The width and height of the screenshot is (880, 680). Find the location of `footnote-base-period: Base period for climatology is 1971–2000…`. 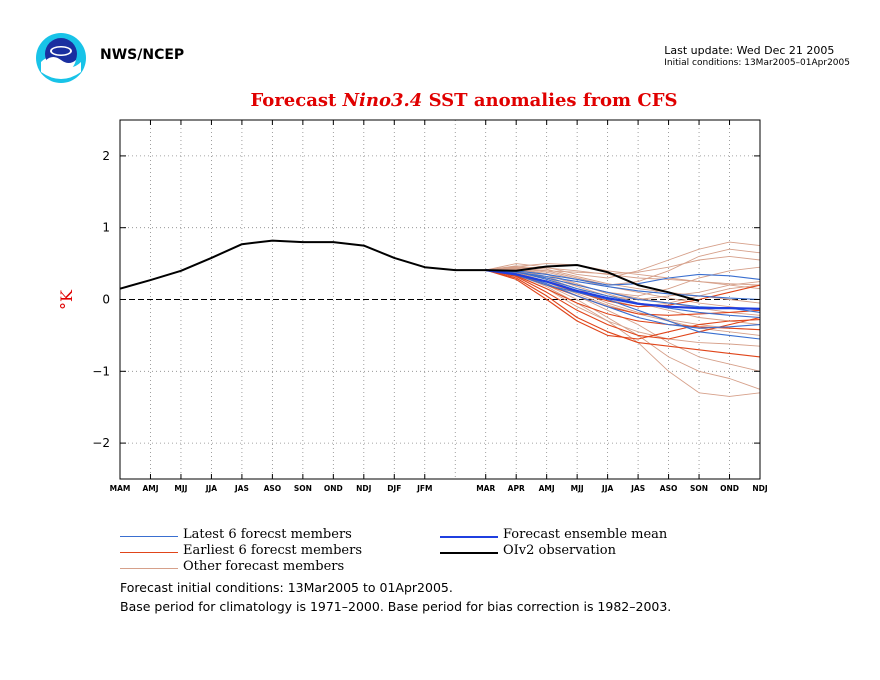

footnote-base-period: Base period for climatology is 1971–2000… is located at coordinates (396, 606).